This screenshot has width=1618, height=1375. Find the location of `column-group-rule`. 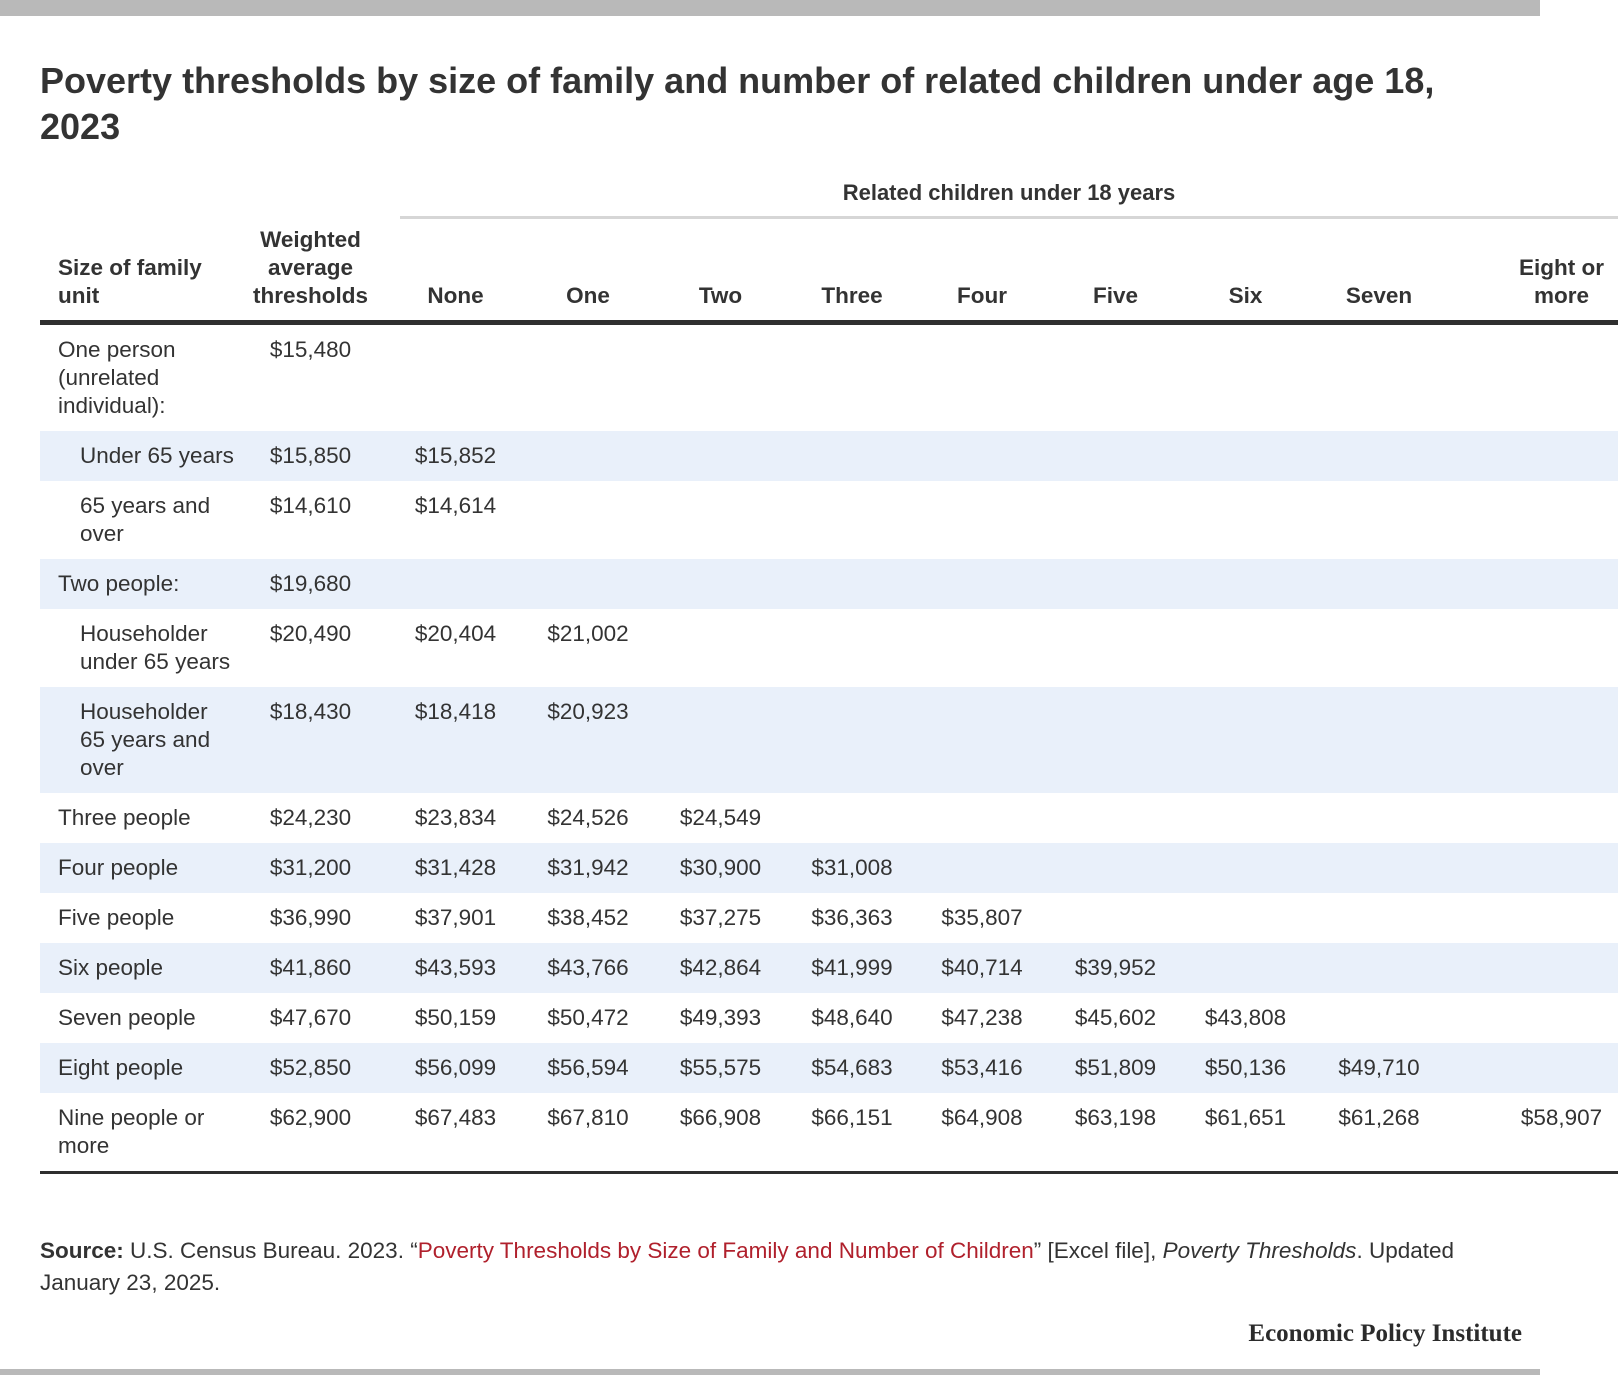

column-group-rule is located at coordinates (1009, 217).